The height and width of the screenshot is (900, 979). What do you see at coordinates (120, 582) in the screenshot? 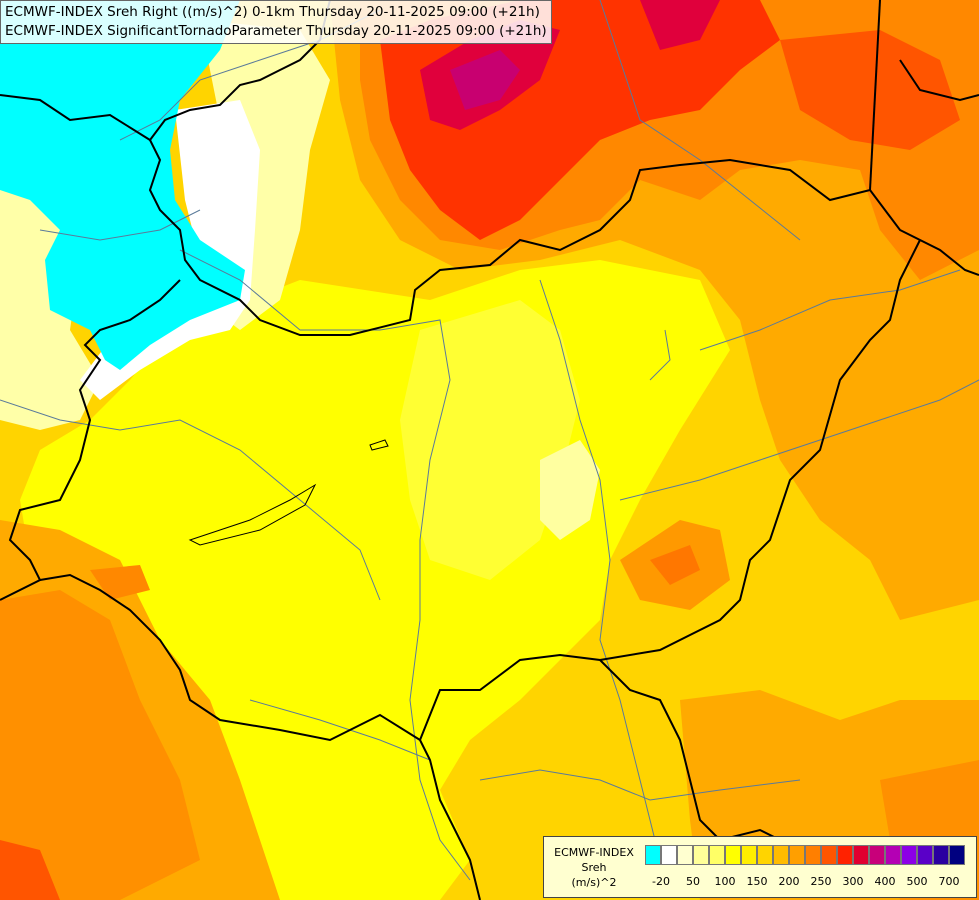
I see `southwest-patch` at bounding box center [120, 582].